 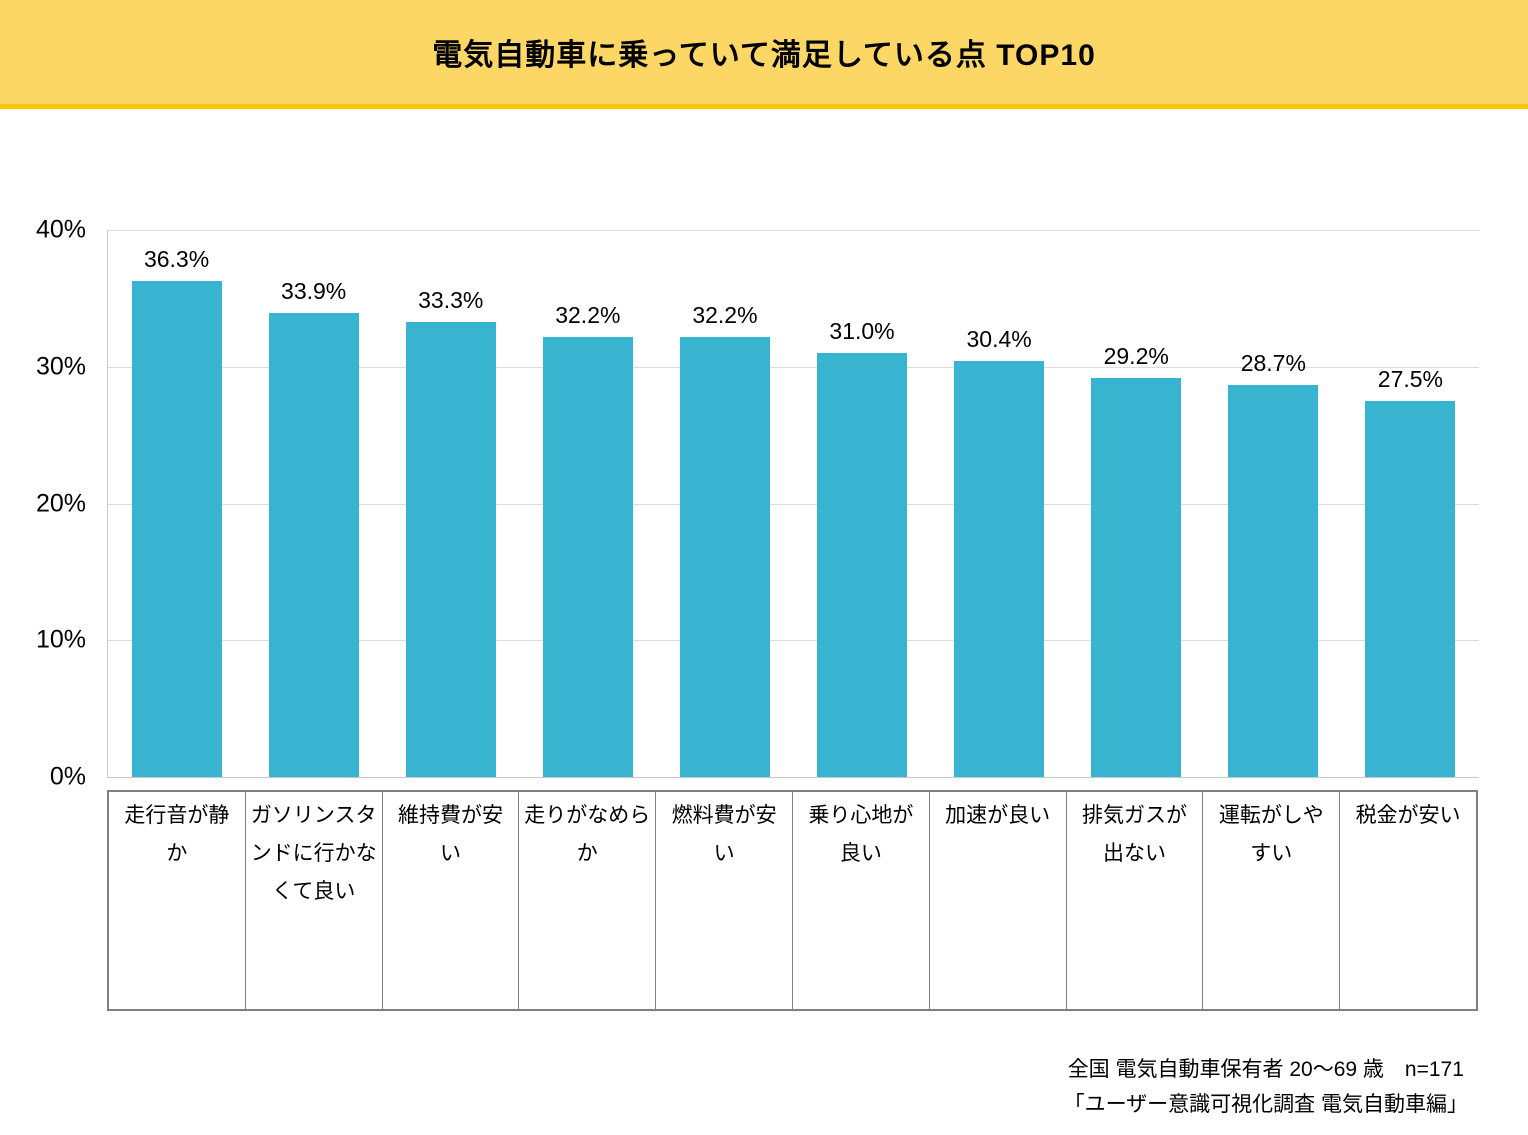 What do you see at coordinates (1265, 1069) in the screenshot?
I see `source-line-1: 全国 電気自動車保有者 20～69 歳 n=171` at bounding box center [1265, 1069].